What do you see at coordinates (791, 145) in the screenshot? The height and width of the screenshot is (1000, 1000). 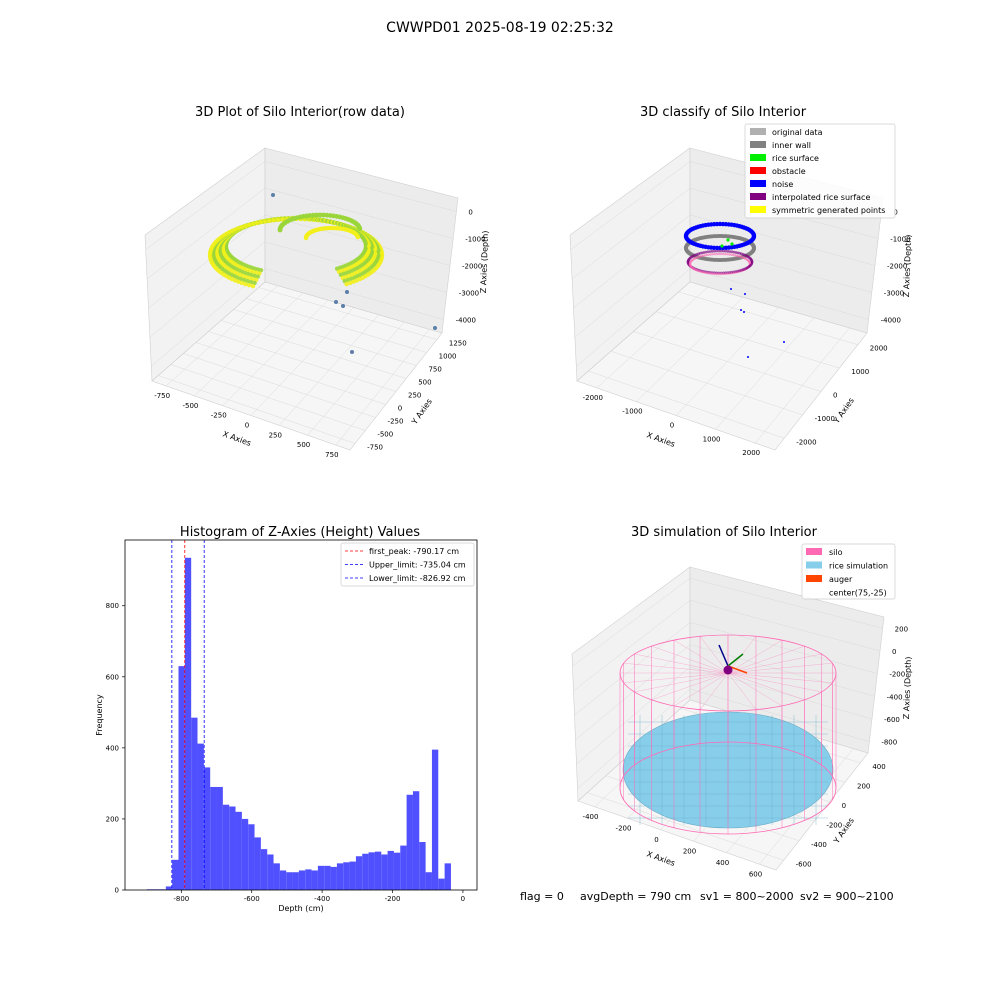 I see `classify-legend-label: inner wall` at bounding box center [791, 145].